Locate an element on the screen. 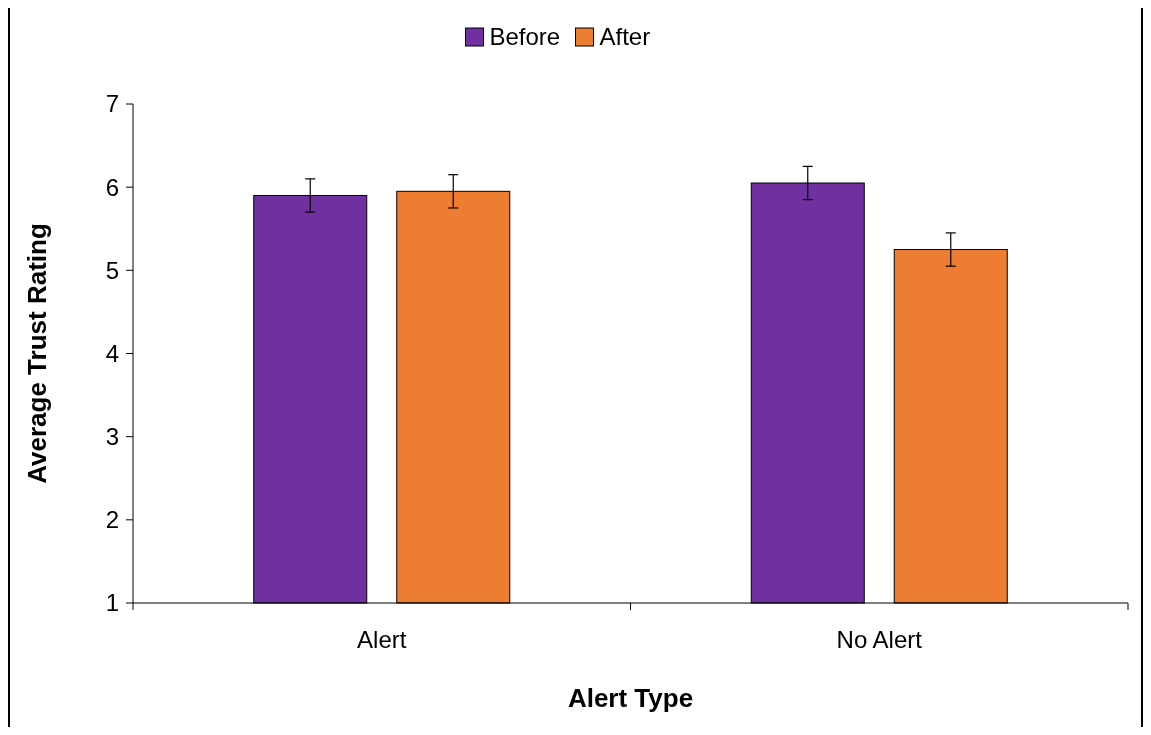  y-tick-label: 2 is located at coordinates (112, 520).